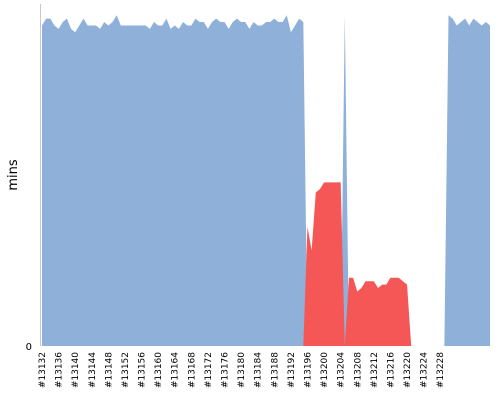  Describe the element at coordinates (109, 370) in the screenshot. I see `x-tick-label: #13148` at that location.